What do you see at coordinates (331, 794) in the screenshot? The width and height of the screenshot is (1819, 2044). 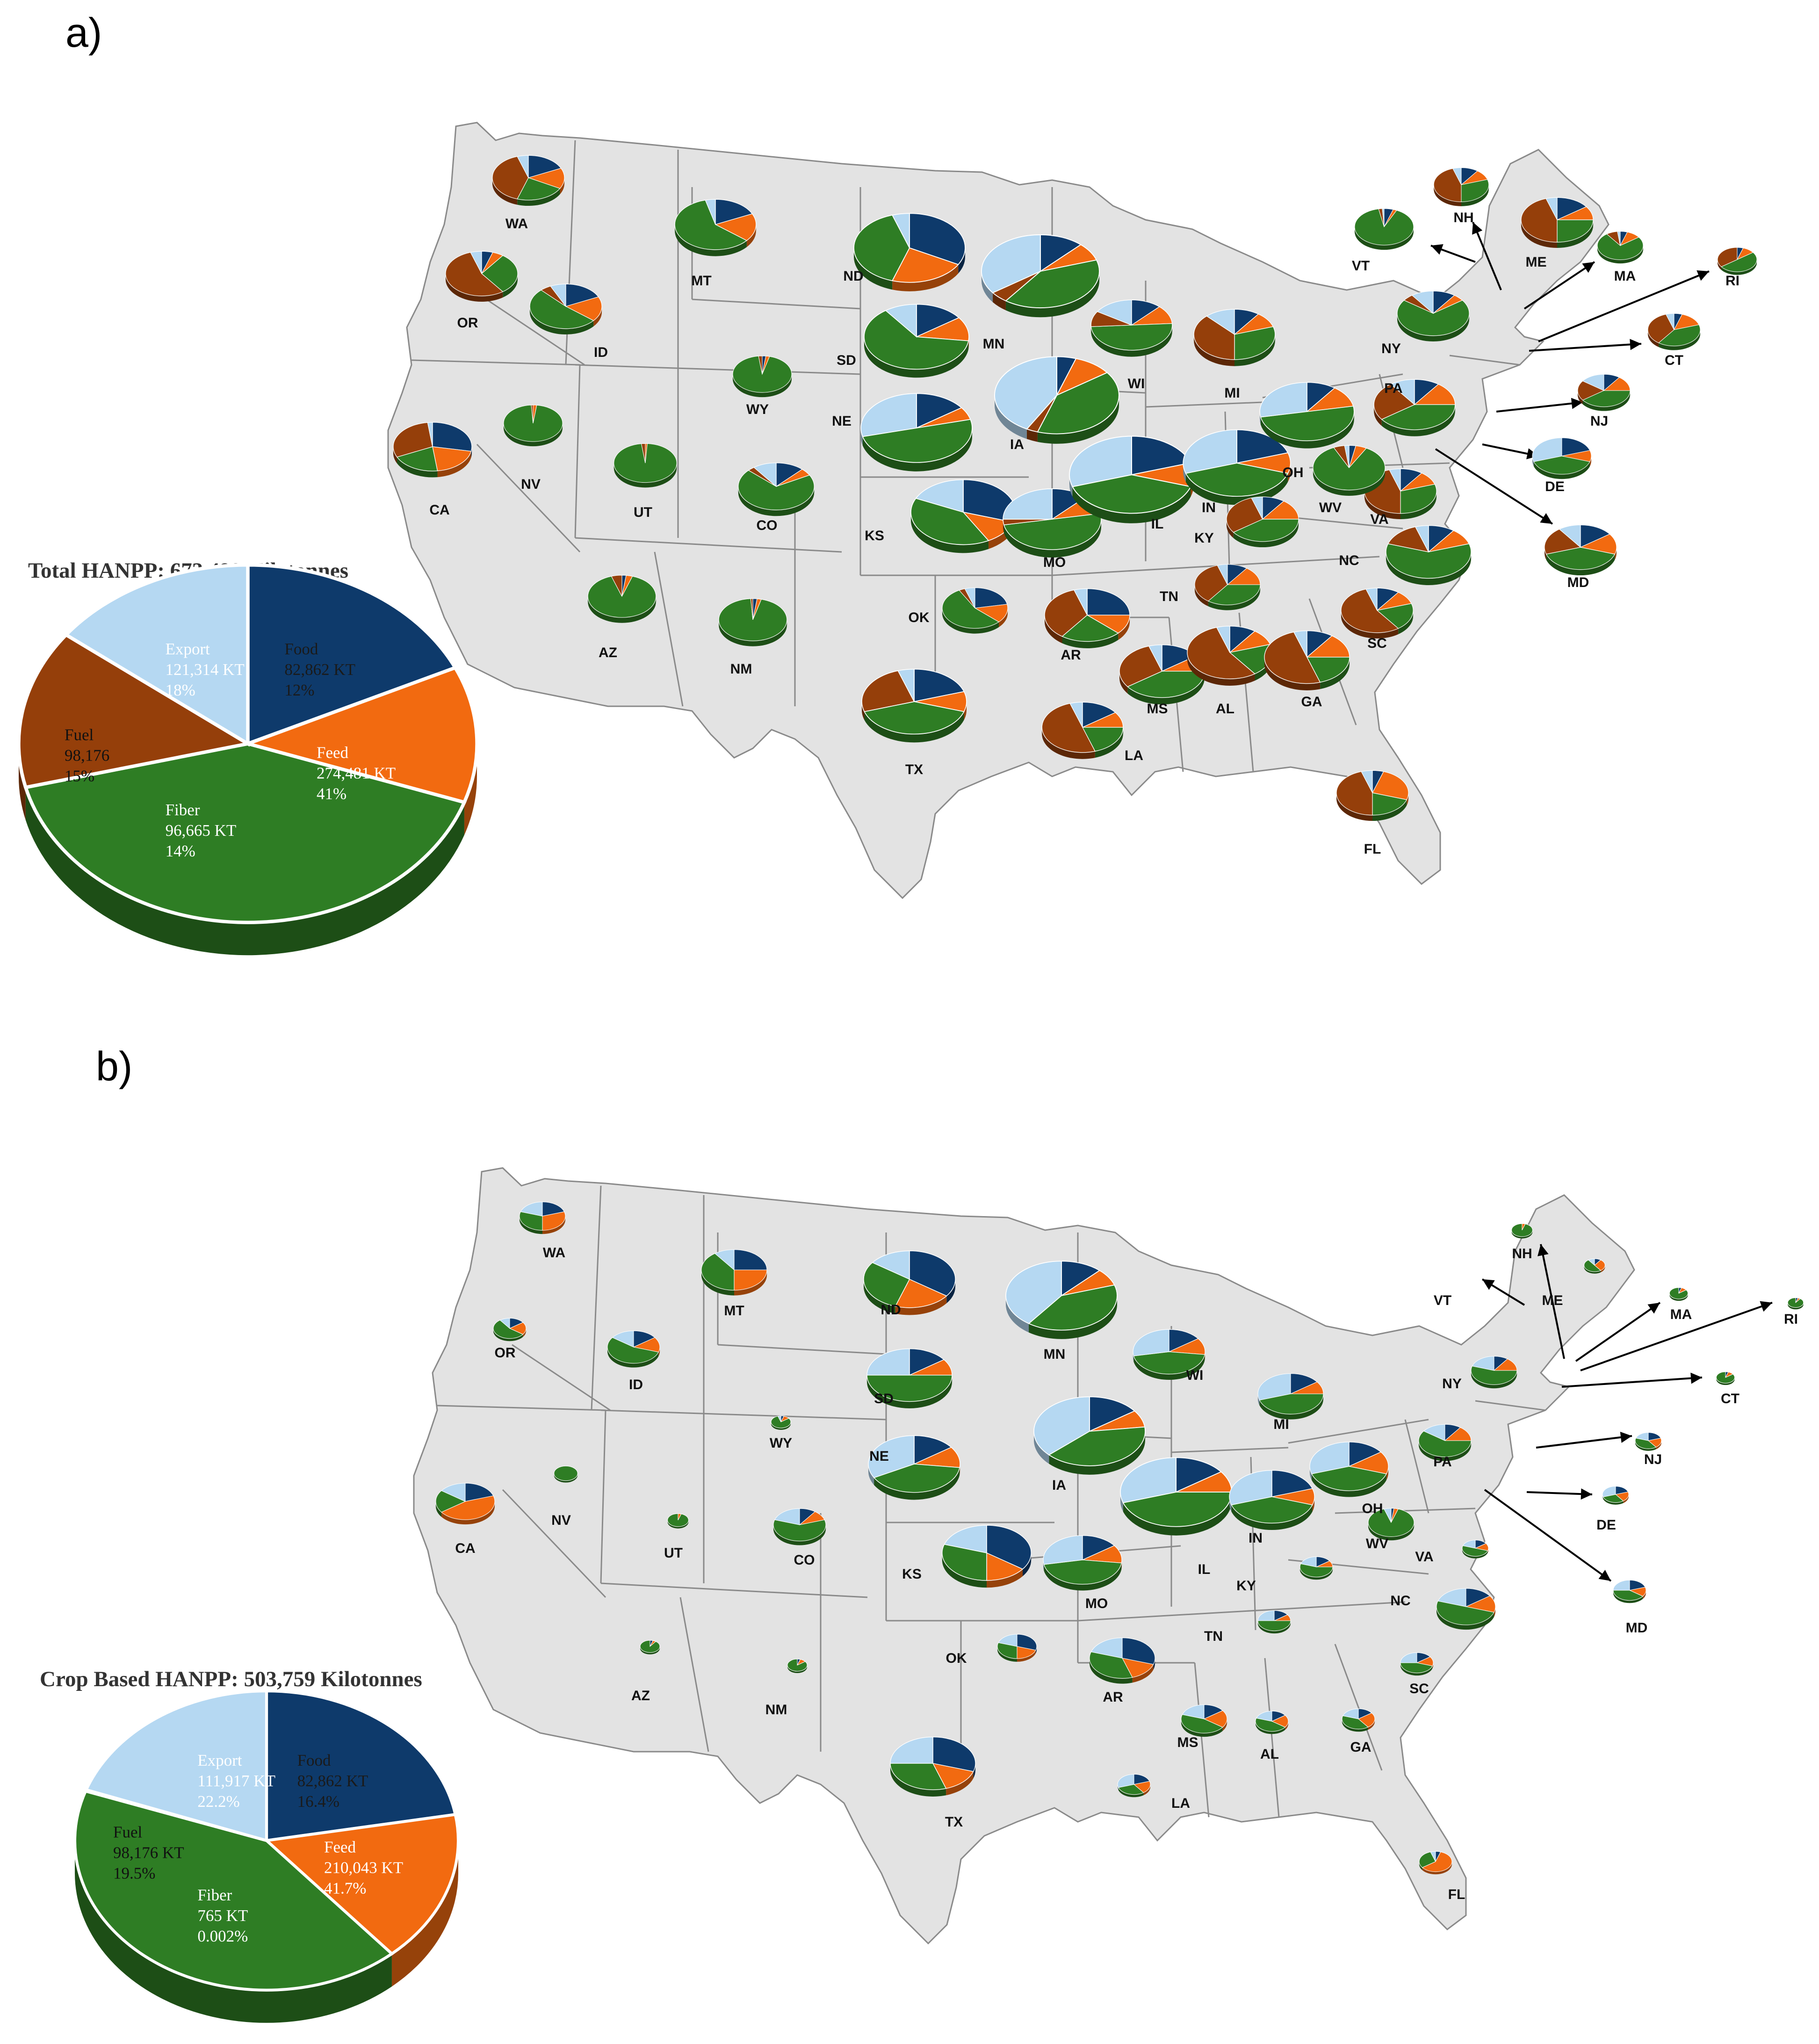 I see `summary-label-line: 41%` at bounding box center [331, 794].